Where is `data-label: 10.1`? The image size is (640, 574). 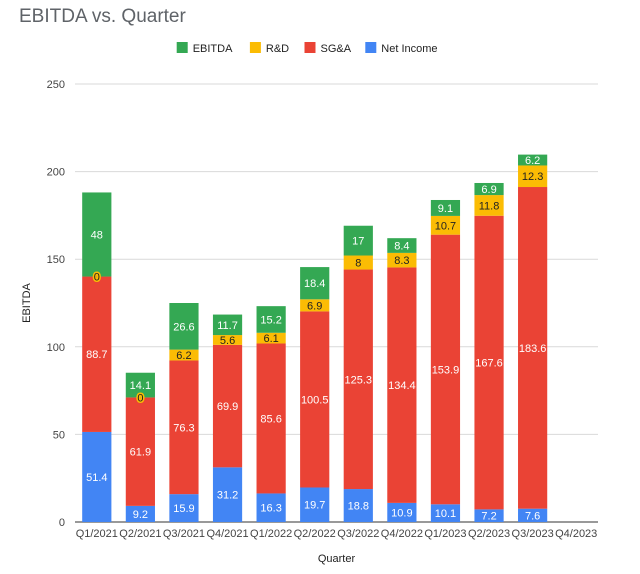
data-label: 10.1 is located at coordinates (445, 514).